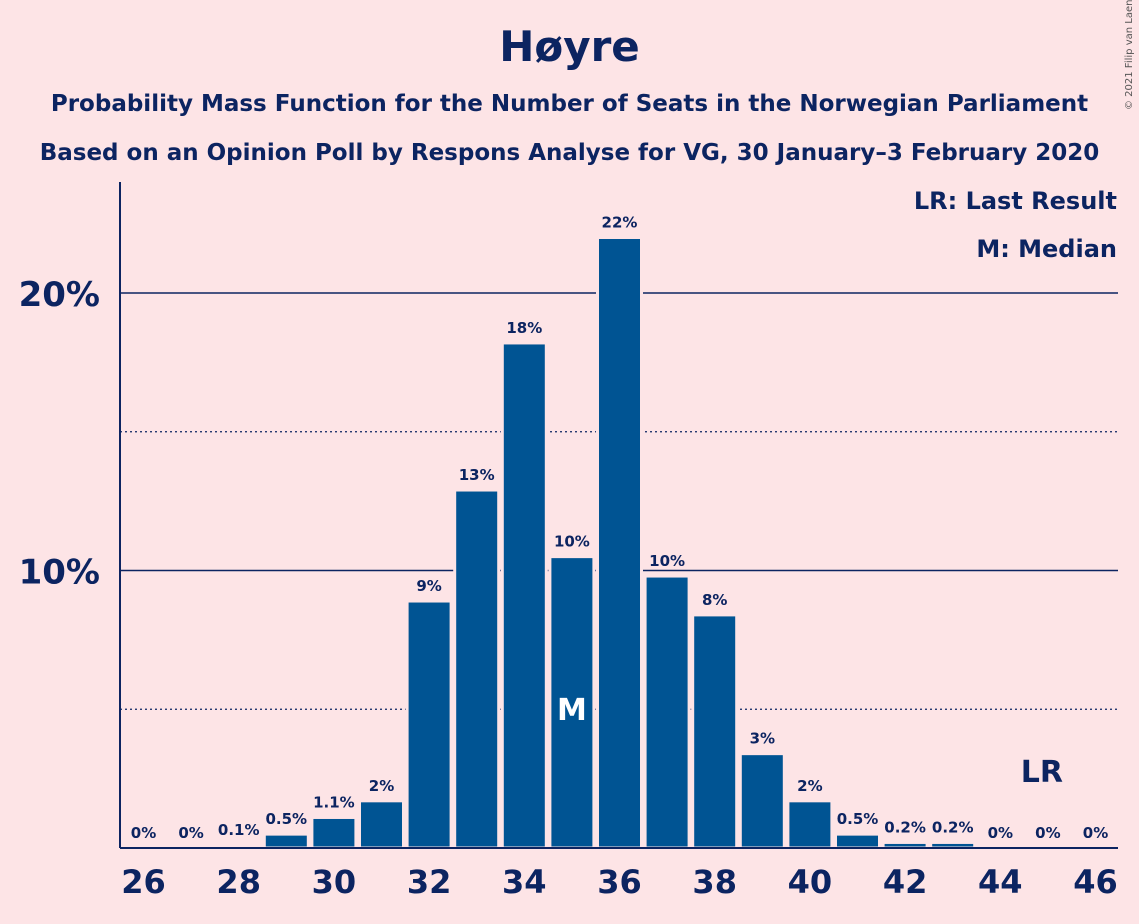 The height and width of the screenshot is (924, 1139). I want to click on chart-title: Høyre, so click(569, 46).